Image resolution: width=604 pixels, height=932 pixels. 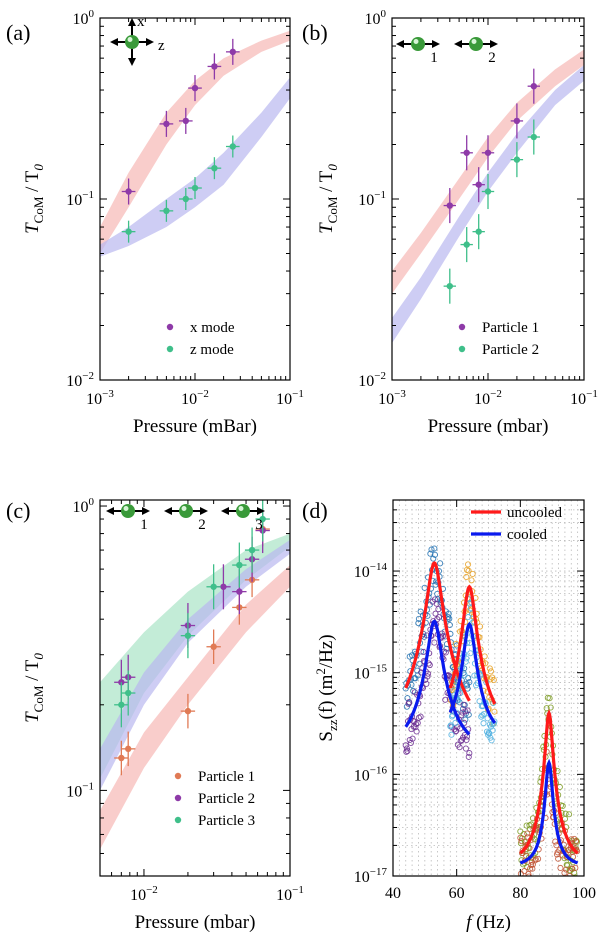 What do you see at coordinates (510, 328) in the screenshot?
I see `legend-entry: Particle 1` at bounding box center [510, 328].